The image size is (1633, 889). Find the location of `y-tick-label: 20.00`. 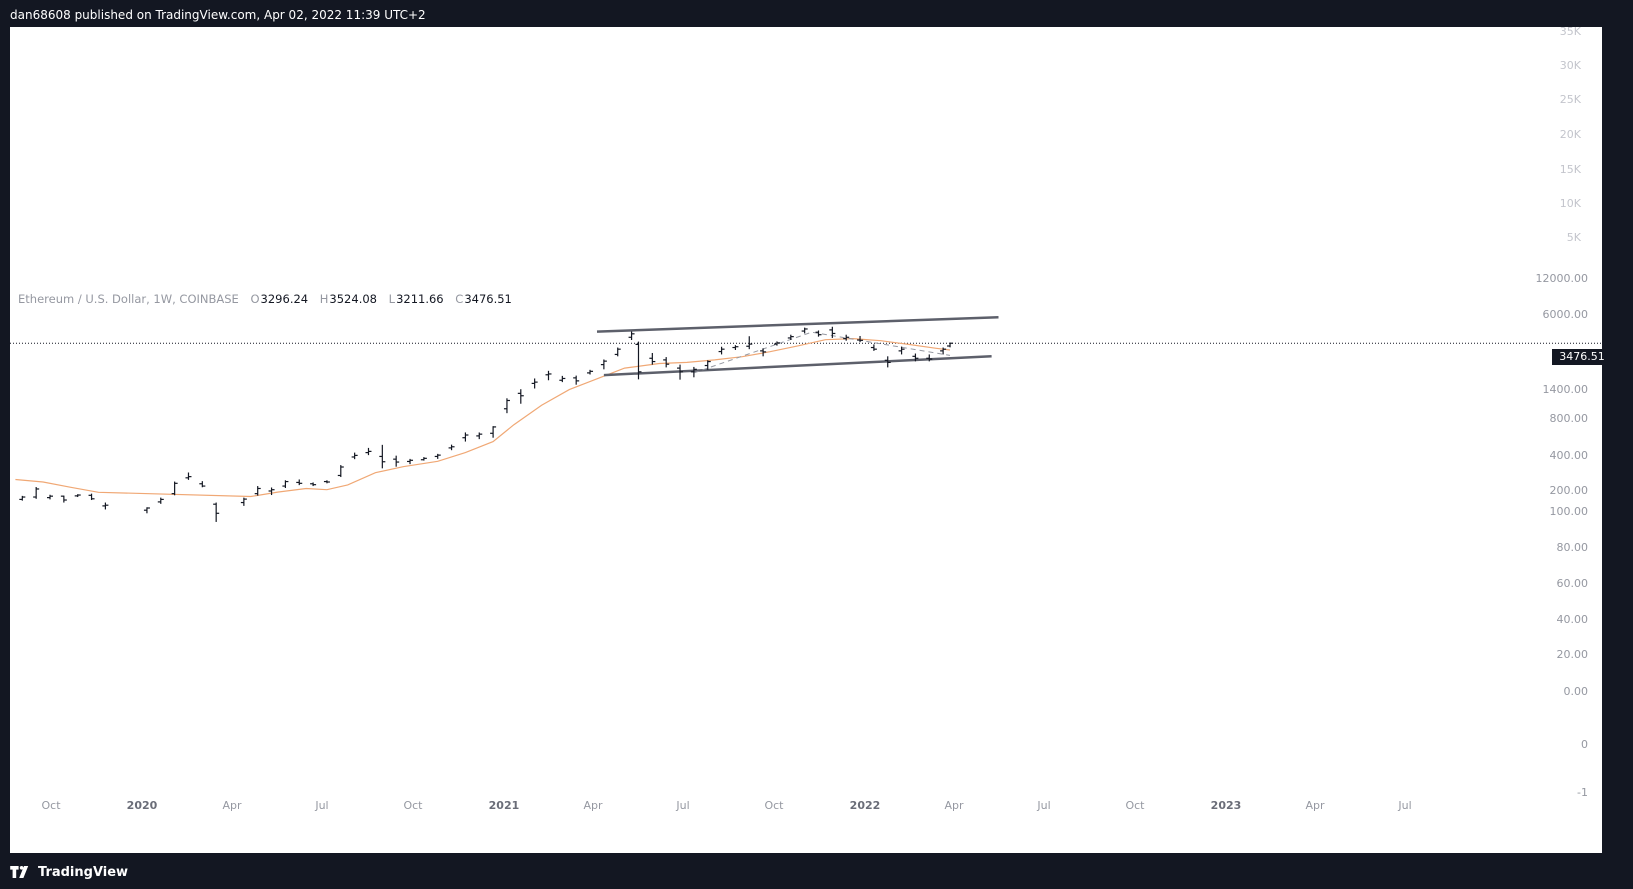

y-tick-label: 20.00 is located at coordinates (1573, 654).